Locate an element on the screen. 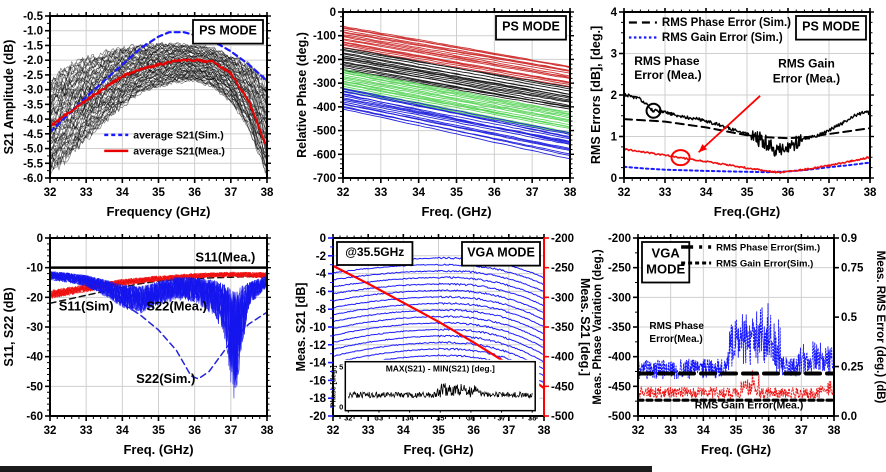 The height and width of the screenshot is (472, 886). y-tick-label: -1.0 is located at coordinates (33, 32).